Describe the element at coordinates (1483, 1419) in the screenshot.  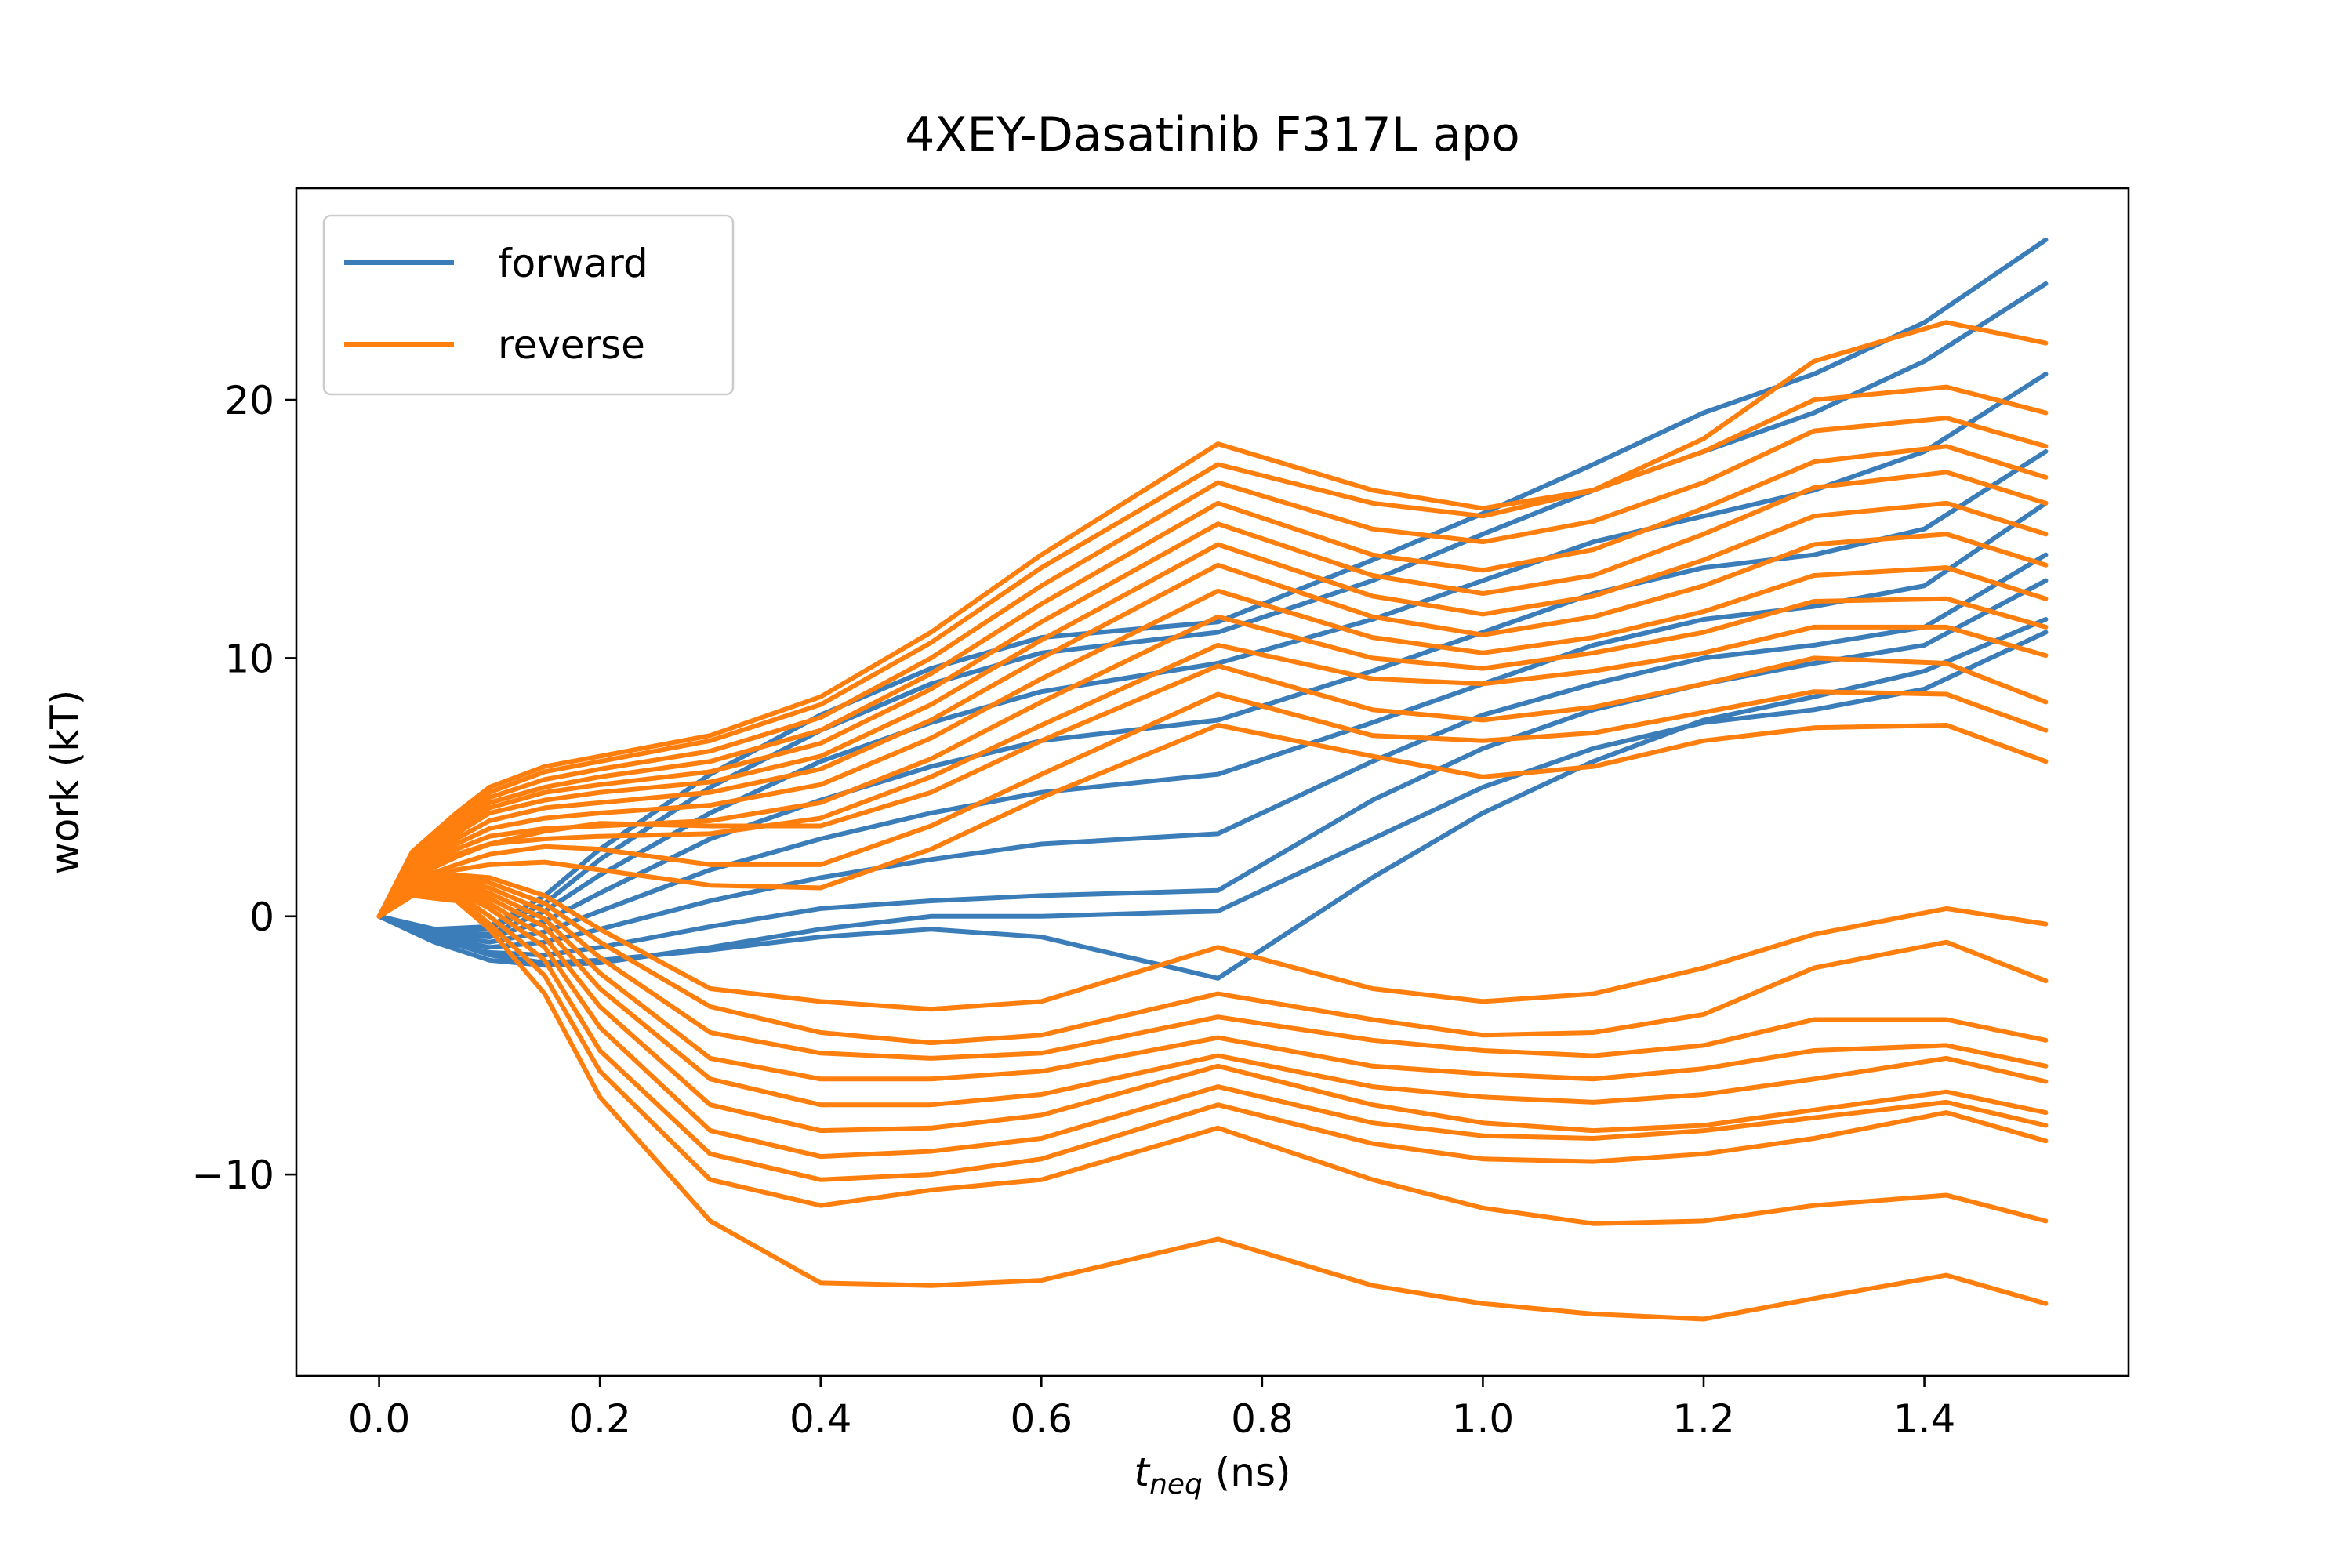
I see `x-tick-label: 1.0` at that location.